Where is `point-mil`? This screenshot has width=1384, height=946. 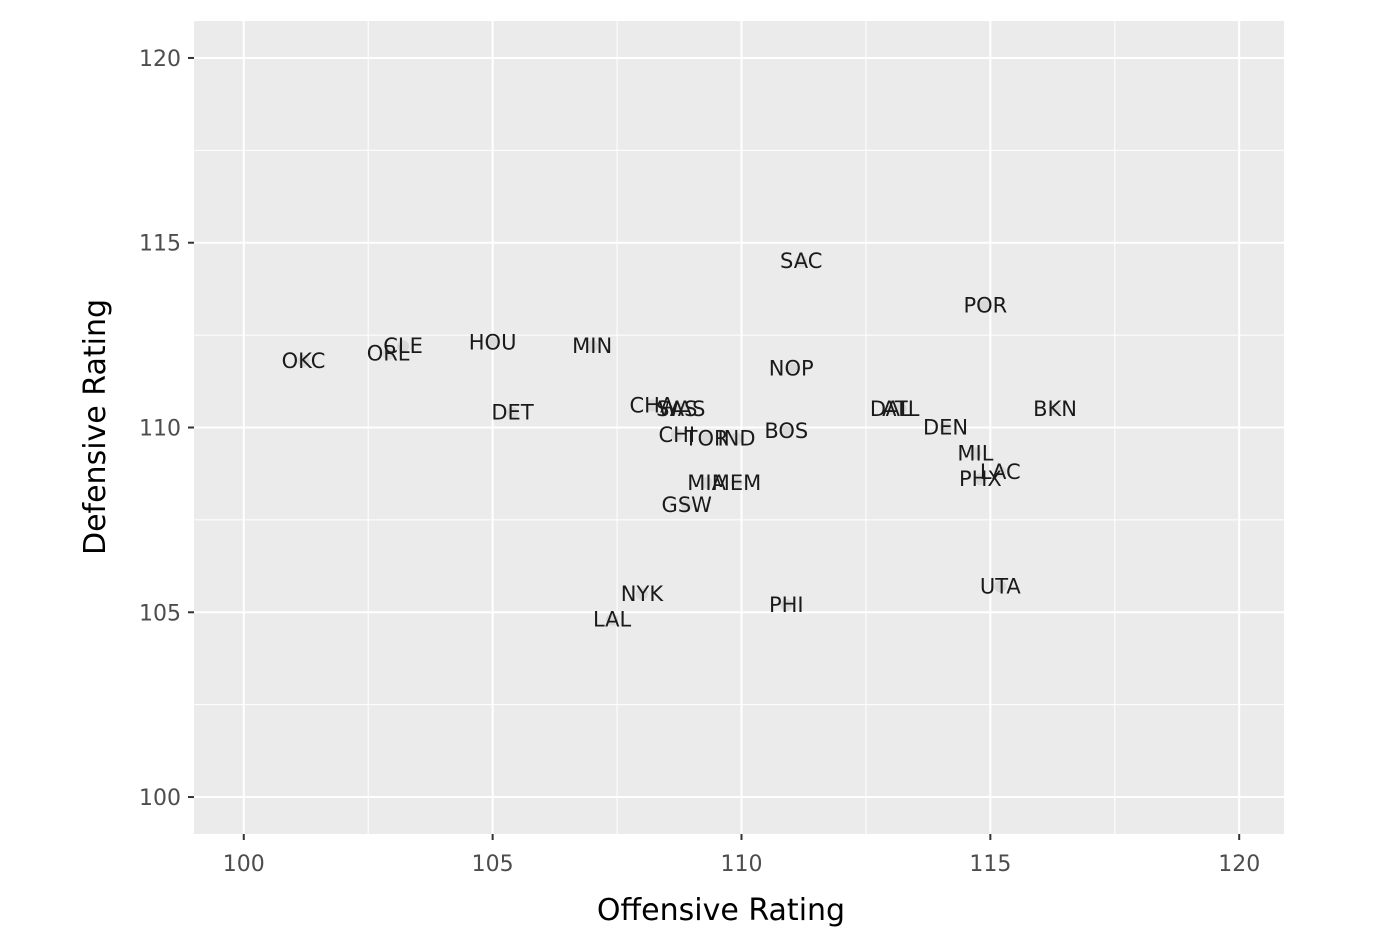 point-mil is located at coordinates (975, 453).